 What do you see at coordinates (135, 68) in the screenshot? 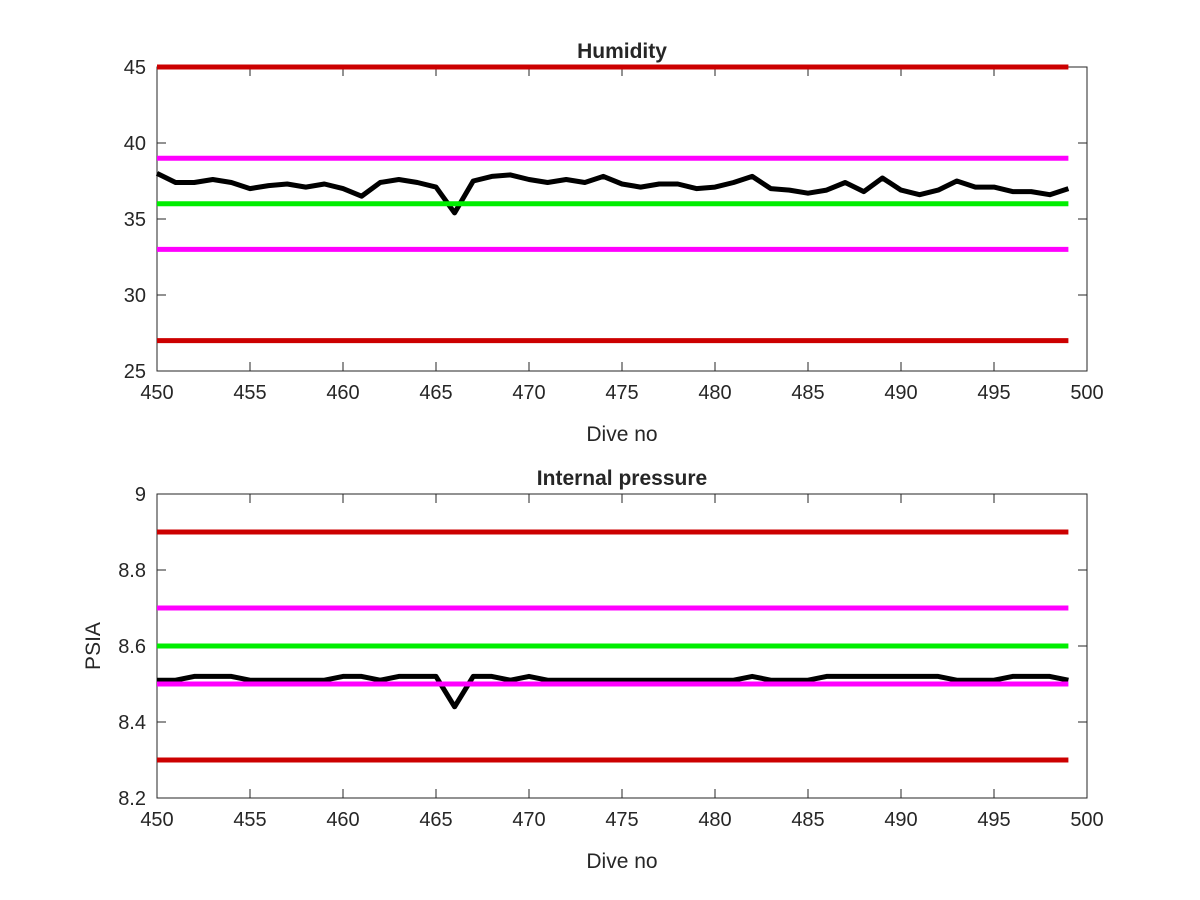
I see `y-tick-label: 45` at bounding box center [135, 68].